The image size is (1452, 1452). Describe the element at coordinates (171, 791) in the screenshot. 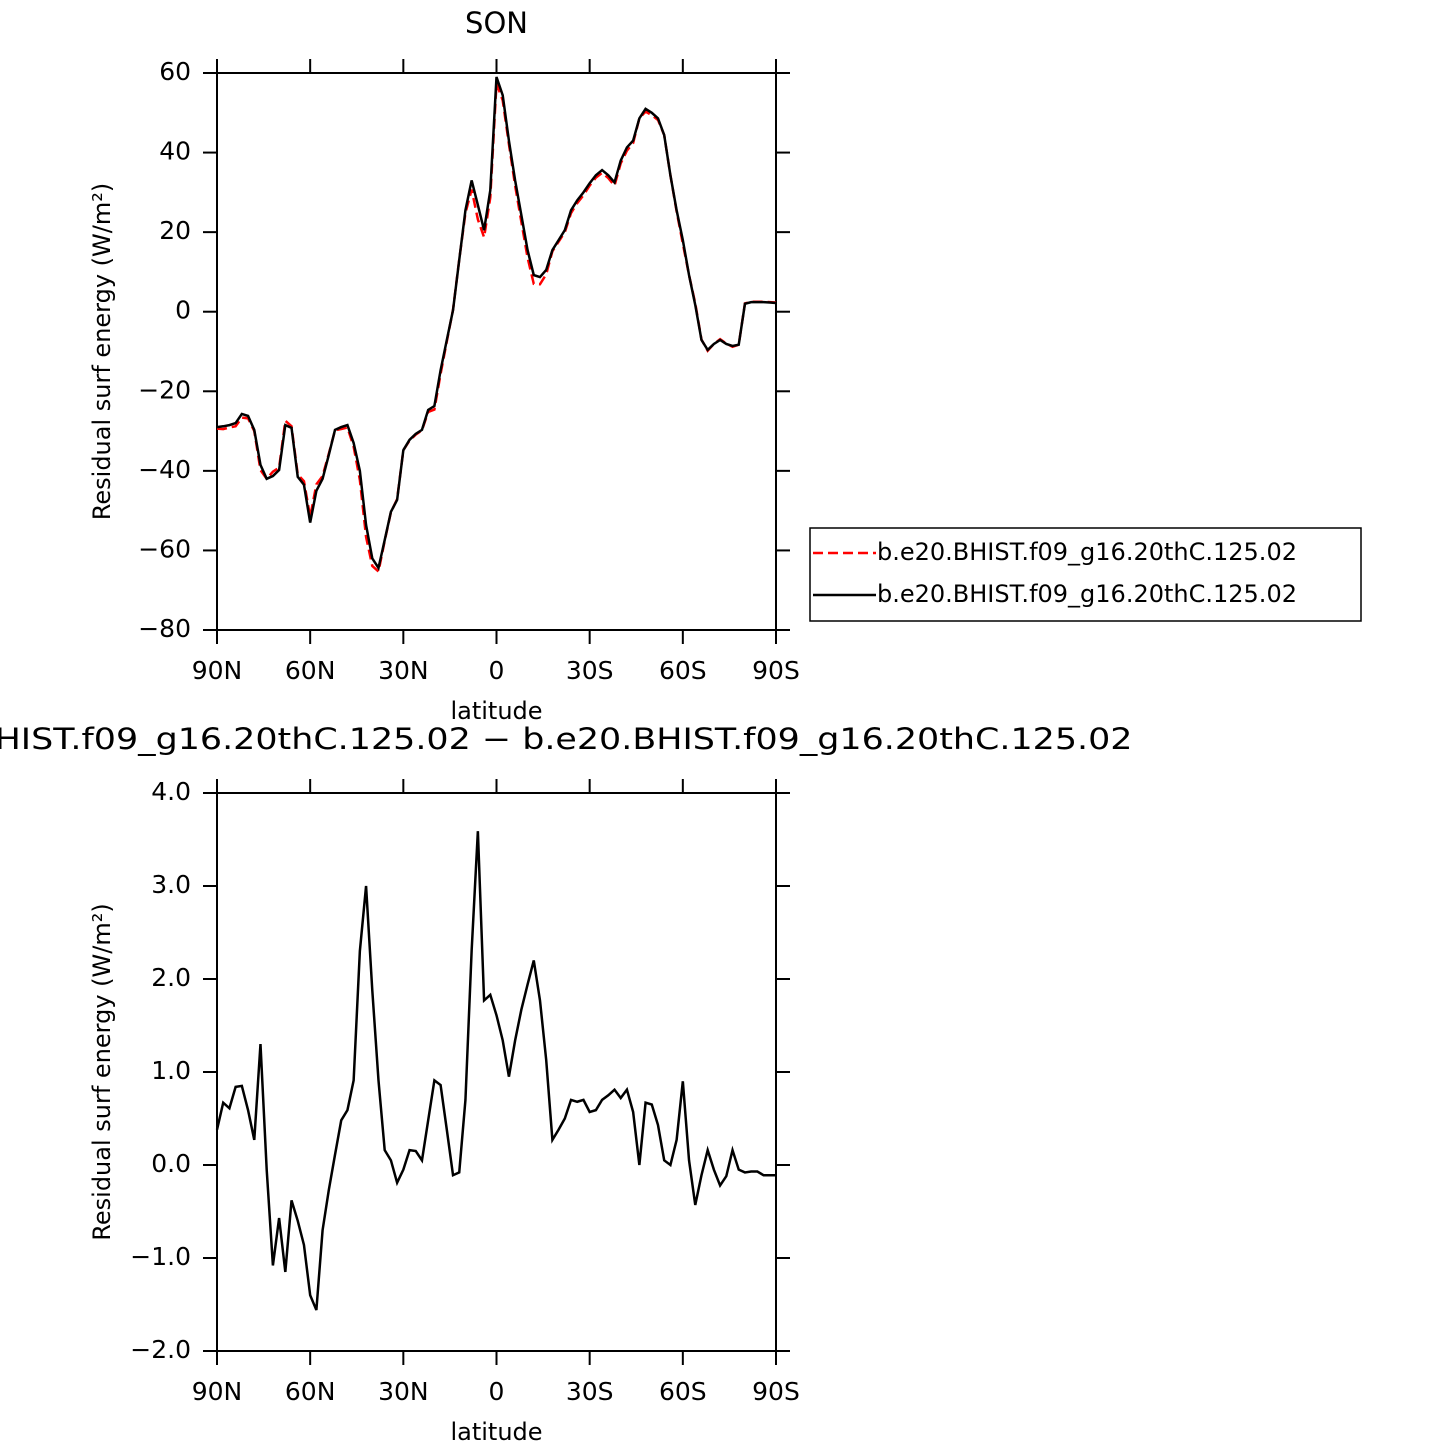

I see `y-tick-label: 4.0` at that location.